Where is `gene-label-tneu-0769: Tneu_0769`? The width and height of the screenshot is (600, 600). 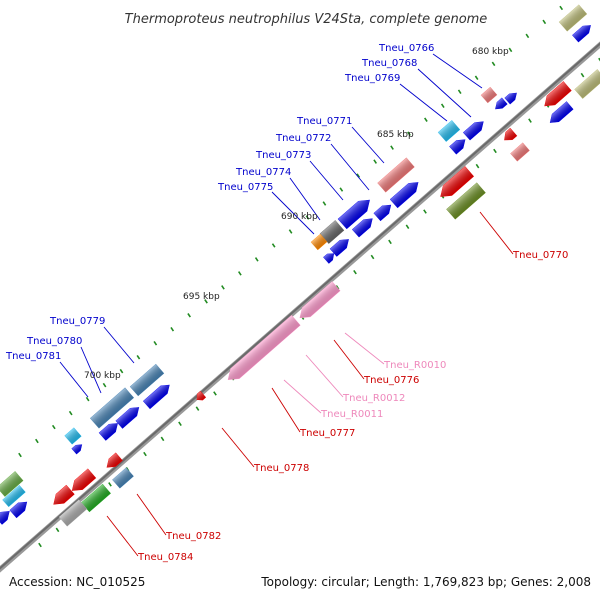 gene-label-tneu-0769: Tneu_0769 is located at coordinates (372, 78).